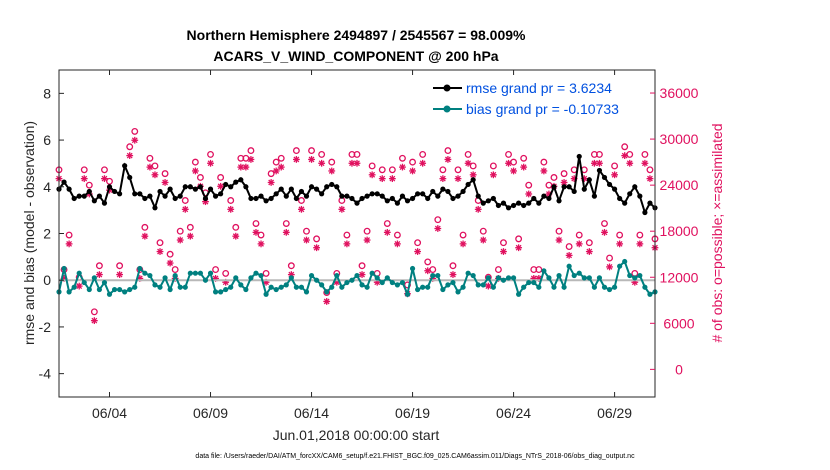 The image size is (830, 470). What do you see at coordinates (109, 413) in the screenshot?
I see `x-tick-label: 06/04` at bounding box center [109, 413].